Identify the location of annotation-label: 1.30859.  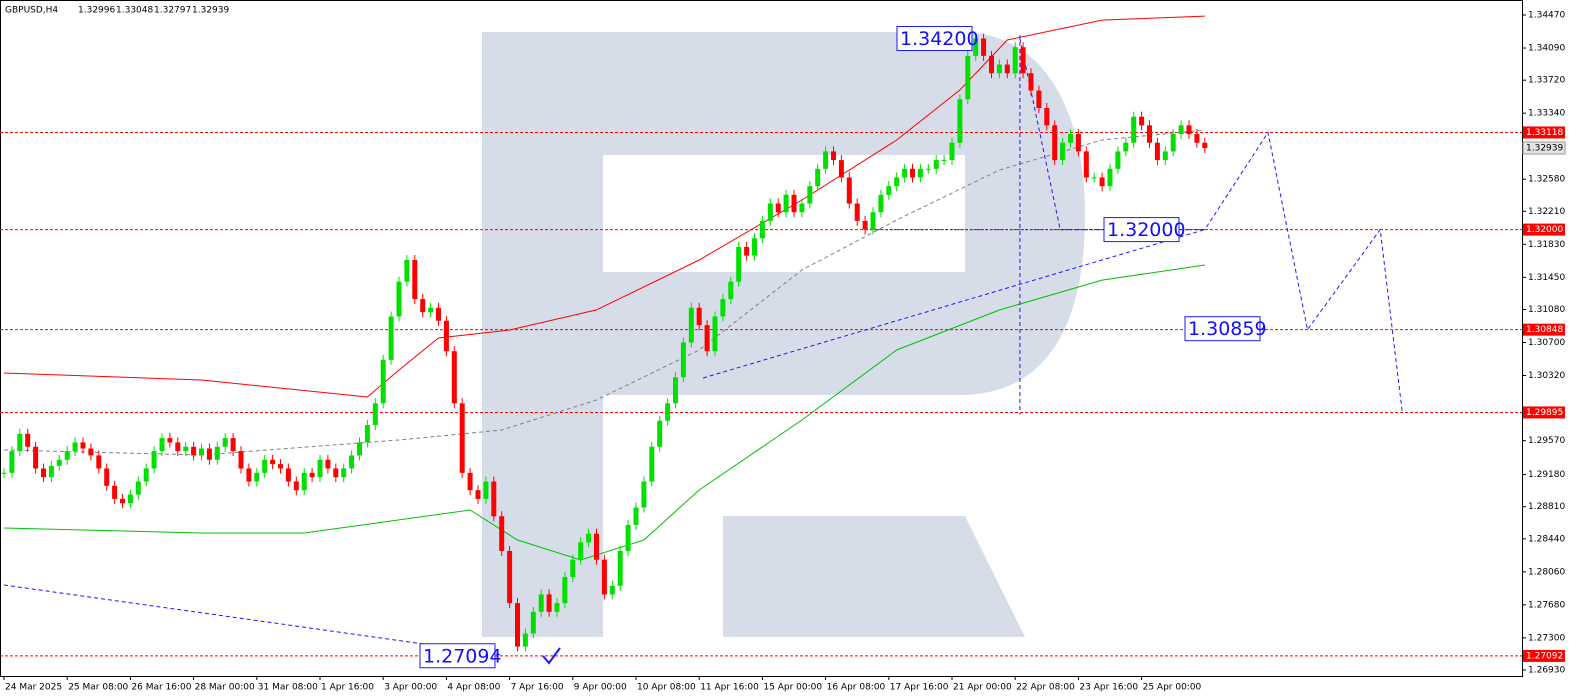
(1227, 329).